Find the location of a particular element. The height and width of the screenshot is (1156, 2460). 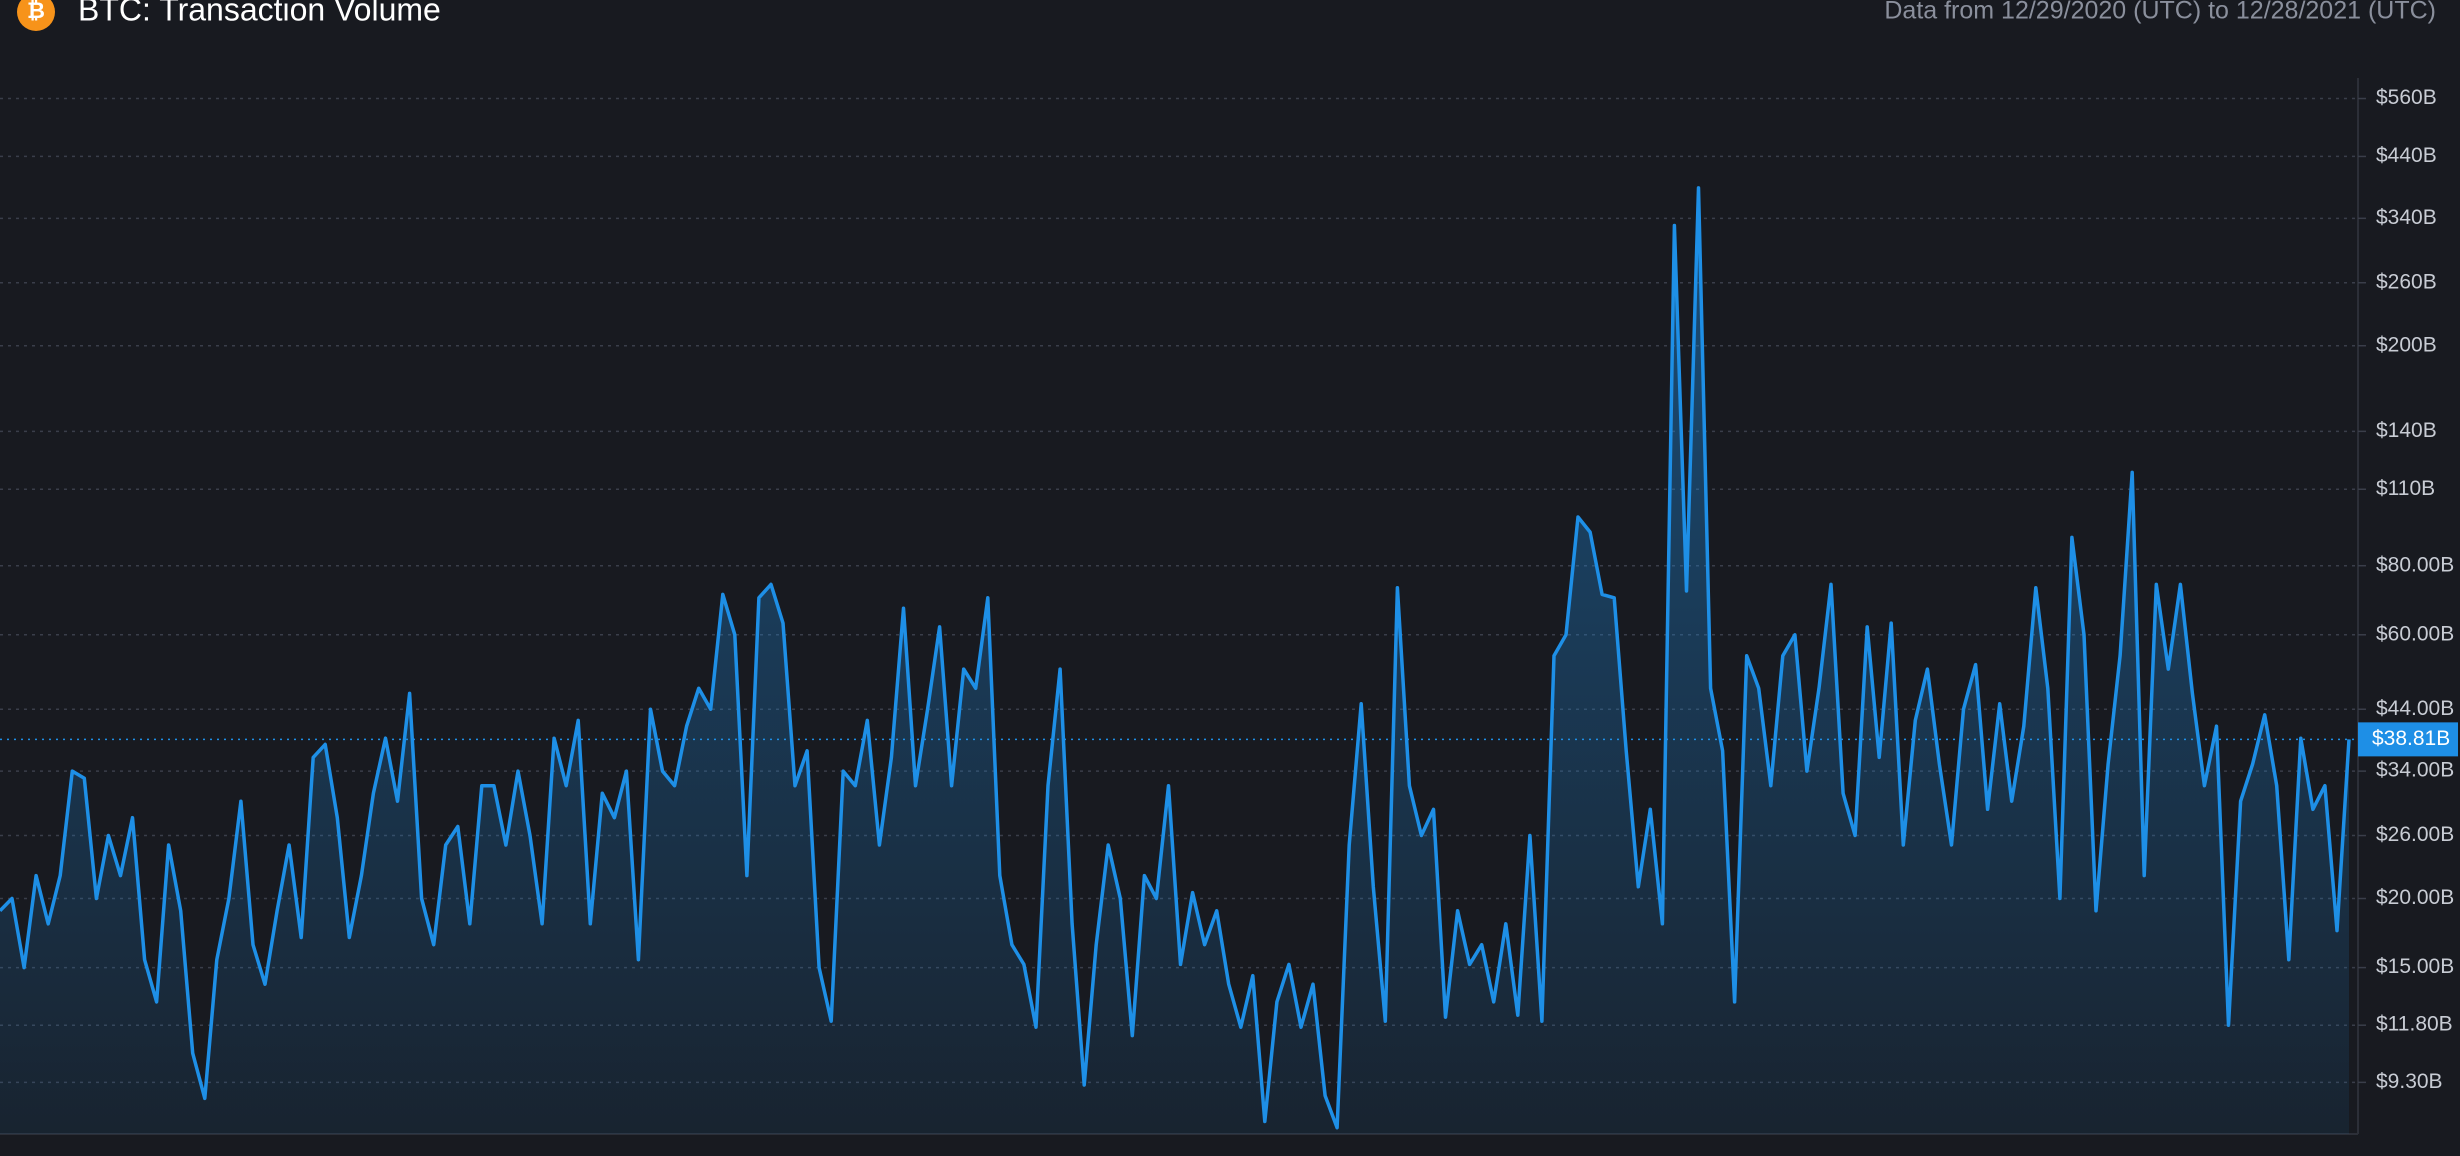

y-tick-label: $200B is located at coordinates (2406, 344).